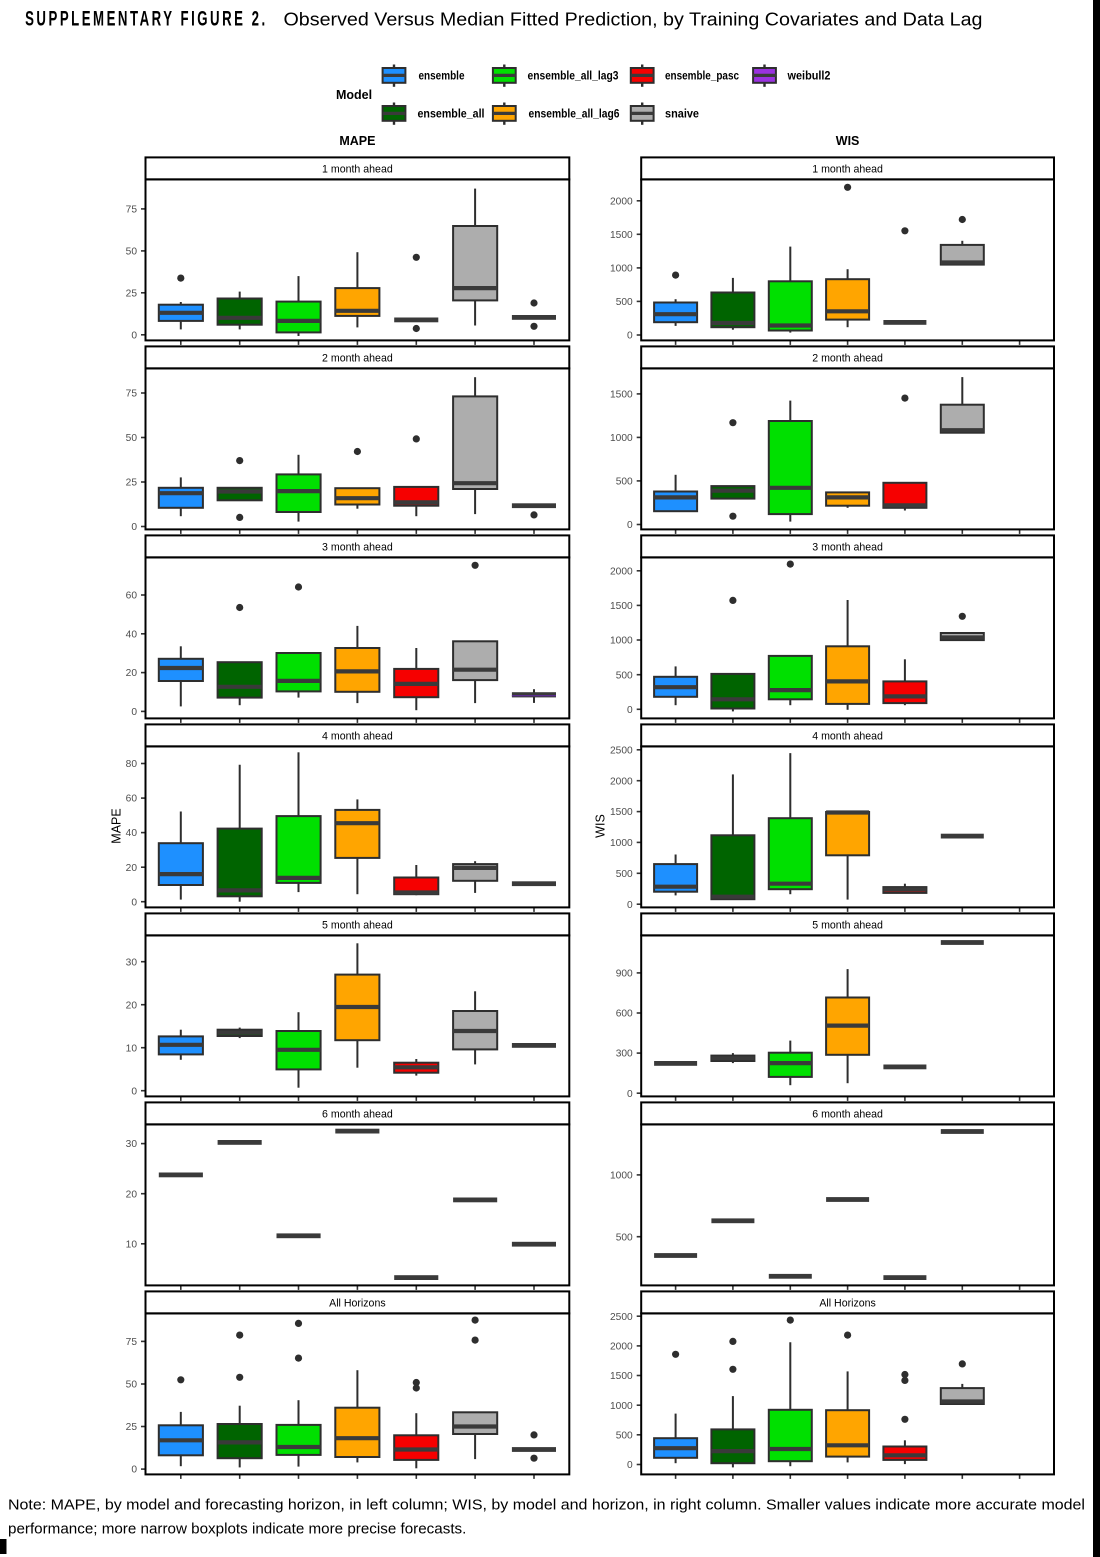 Image resolution: width=1100 pixels, height=1557 pixels. I want to click on svg-text: ensemble_all_lag6, so click(574, 115).